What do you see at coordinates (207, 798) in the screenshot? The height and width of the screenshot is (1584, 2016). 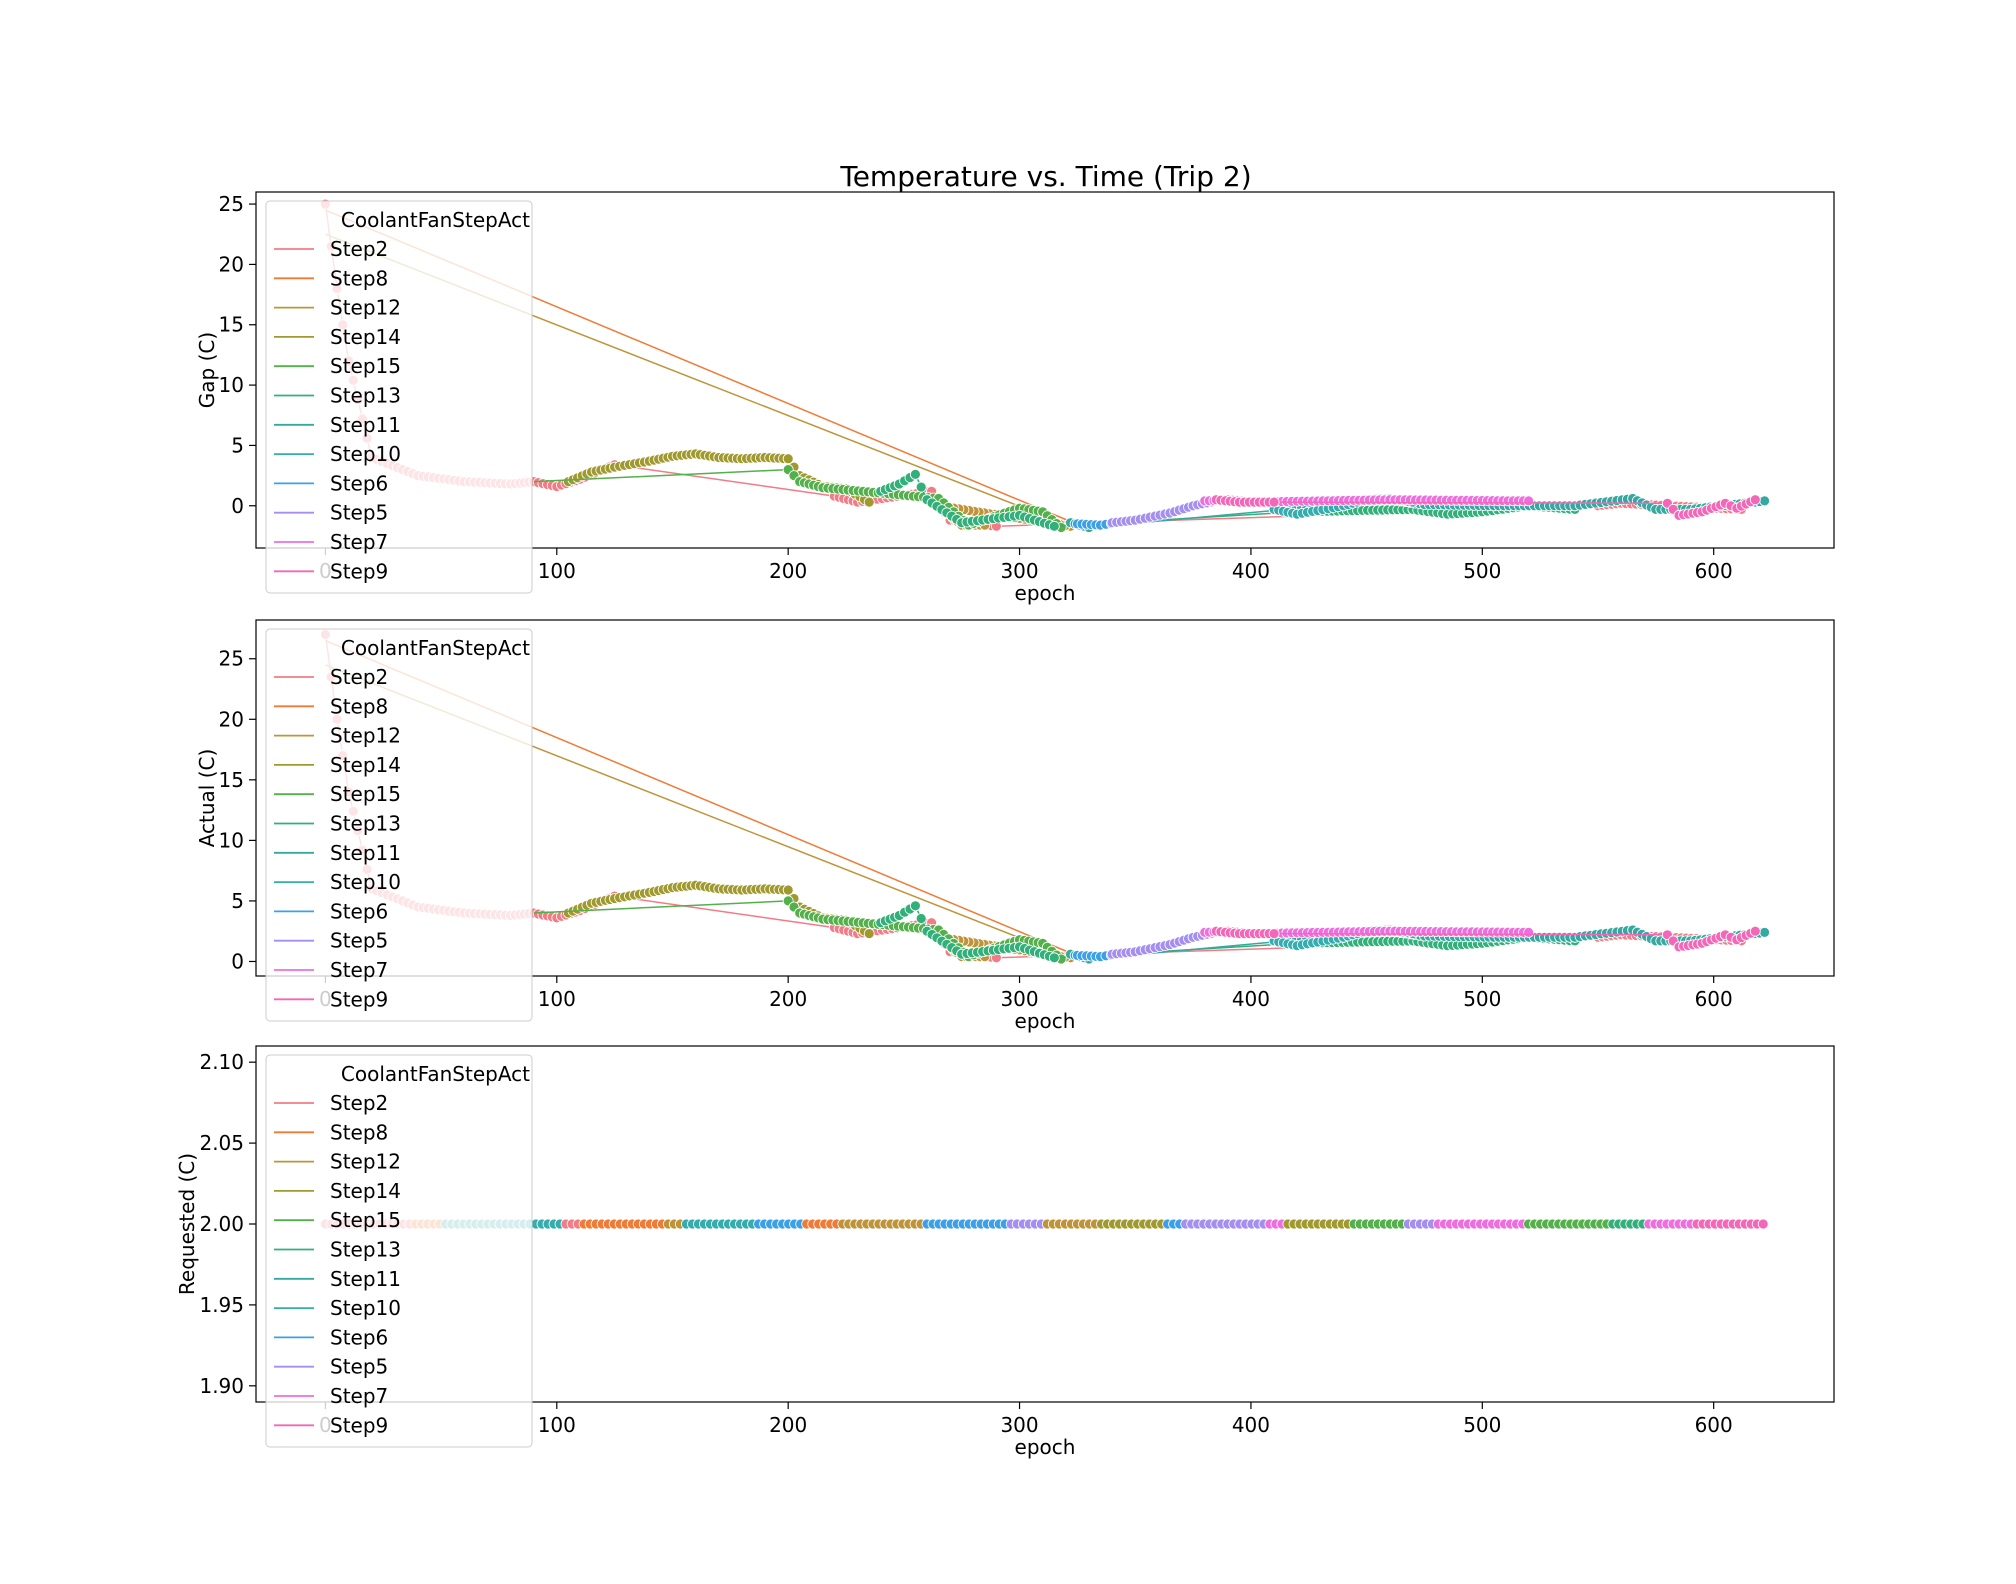 I see `y-axis-label: Actual (C)` at bounding box center [207, 798].